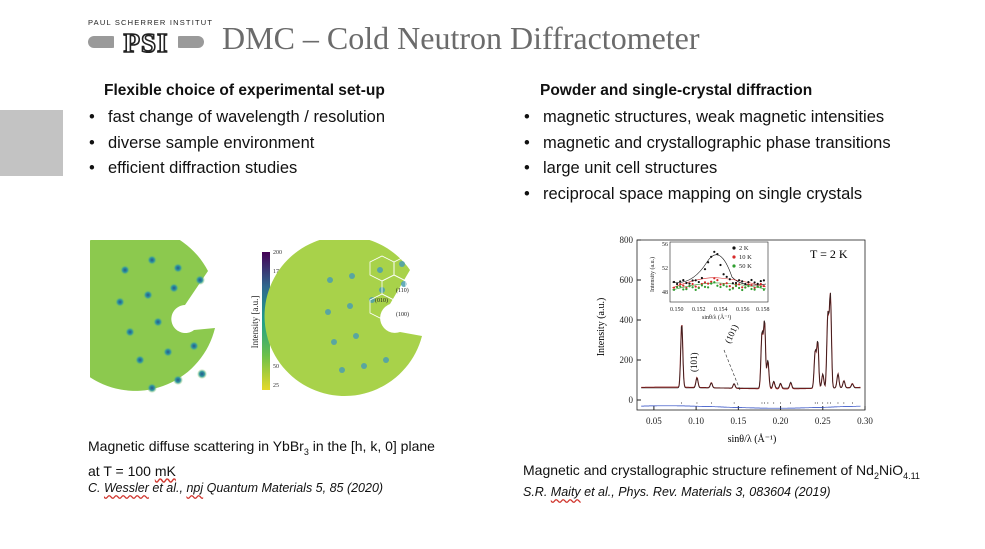 The image size is (985, 549). Describe the element at coordinates (152, 315) in the screenshot. I see `experimental-map` at that location.